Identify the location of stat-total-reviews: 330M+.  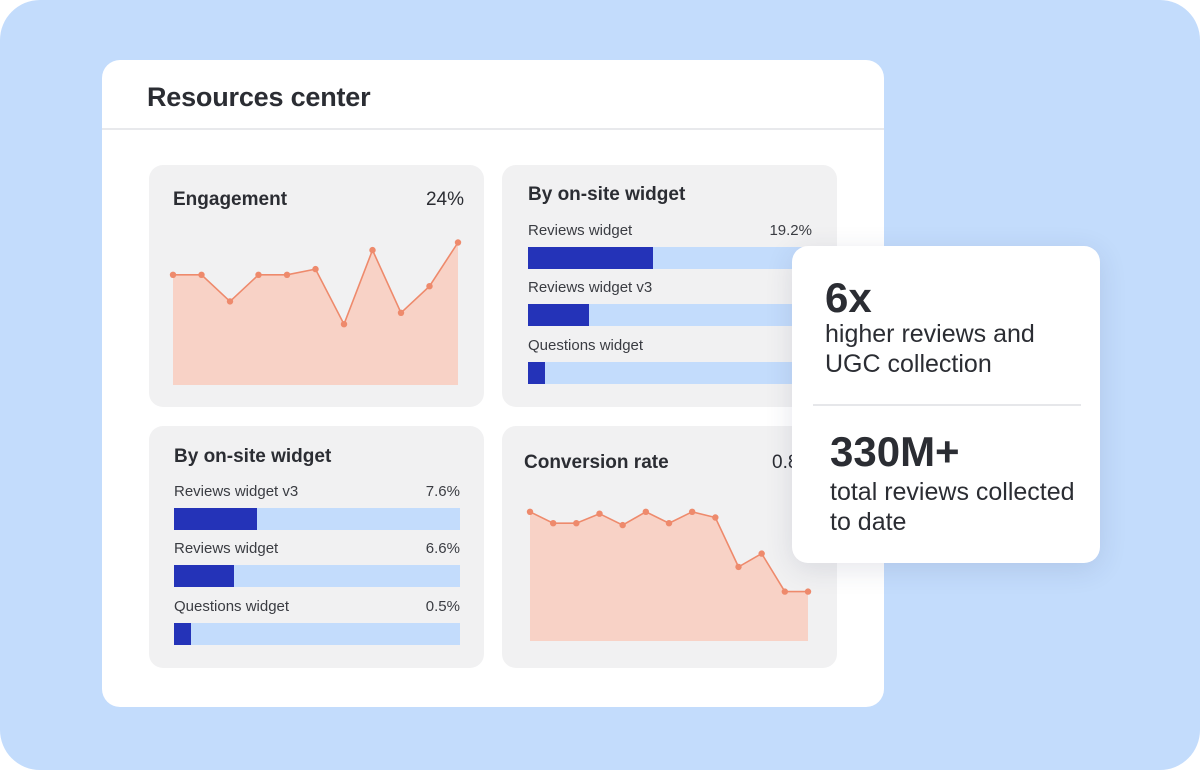
(895, 451).